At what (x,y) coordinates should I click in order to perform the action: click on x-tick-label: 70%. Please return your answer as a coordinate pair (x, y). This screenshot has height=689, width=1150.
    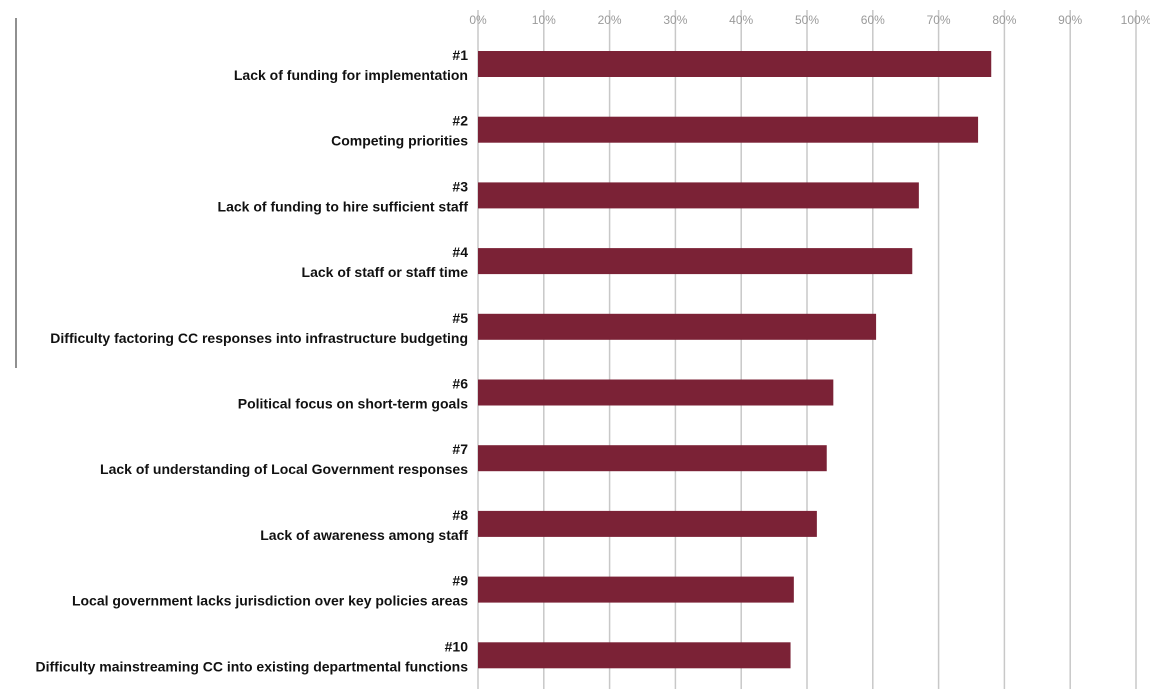
    Looking at the image, I should click on (939, 20).